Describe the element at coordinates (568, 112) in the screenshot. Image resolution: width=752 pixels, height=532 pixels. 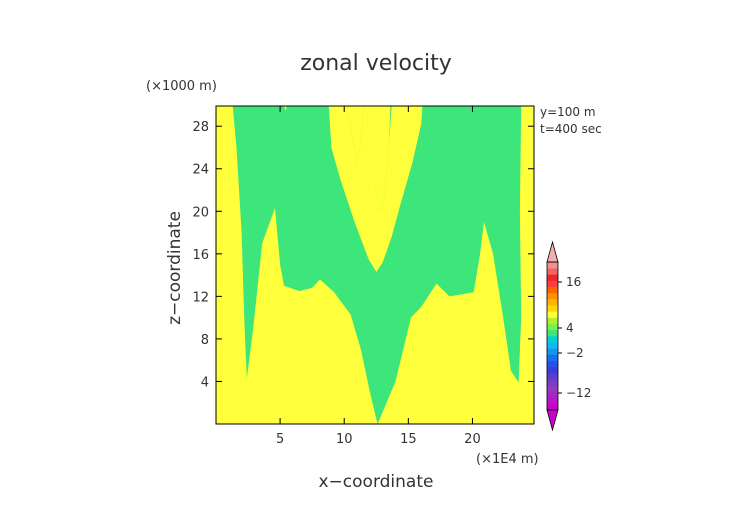
I see `annotation-y-position: y=100 m` at that location.